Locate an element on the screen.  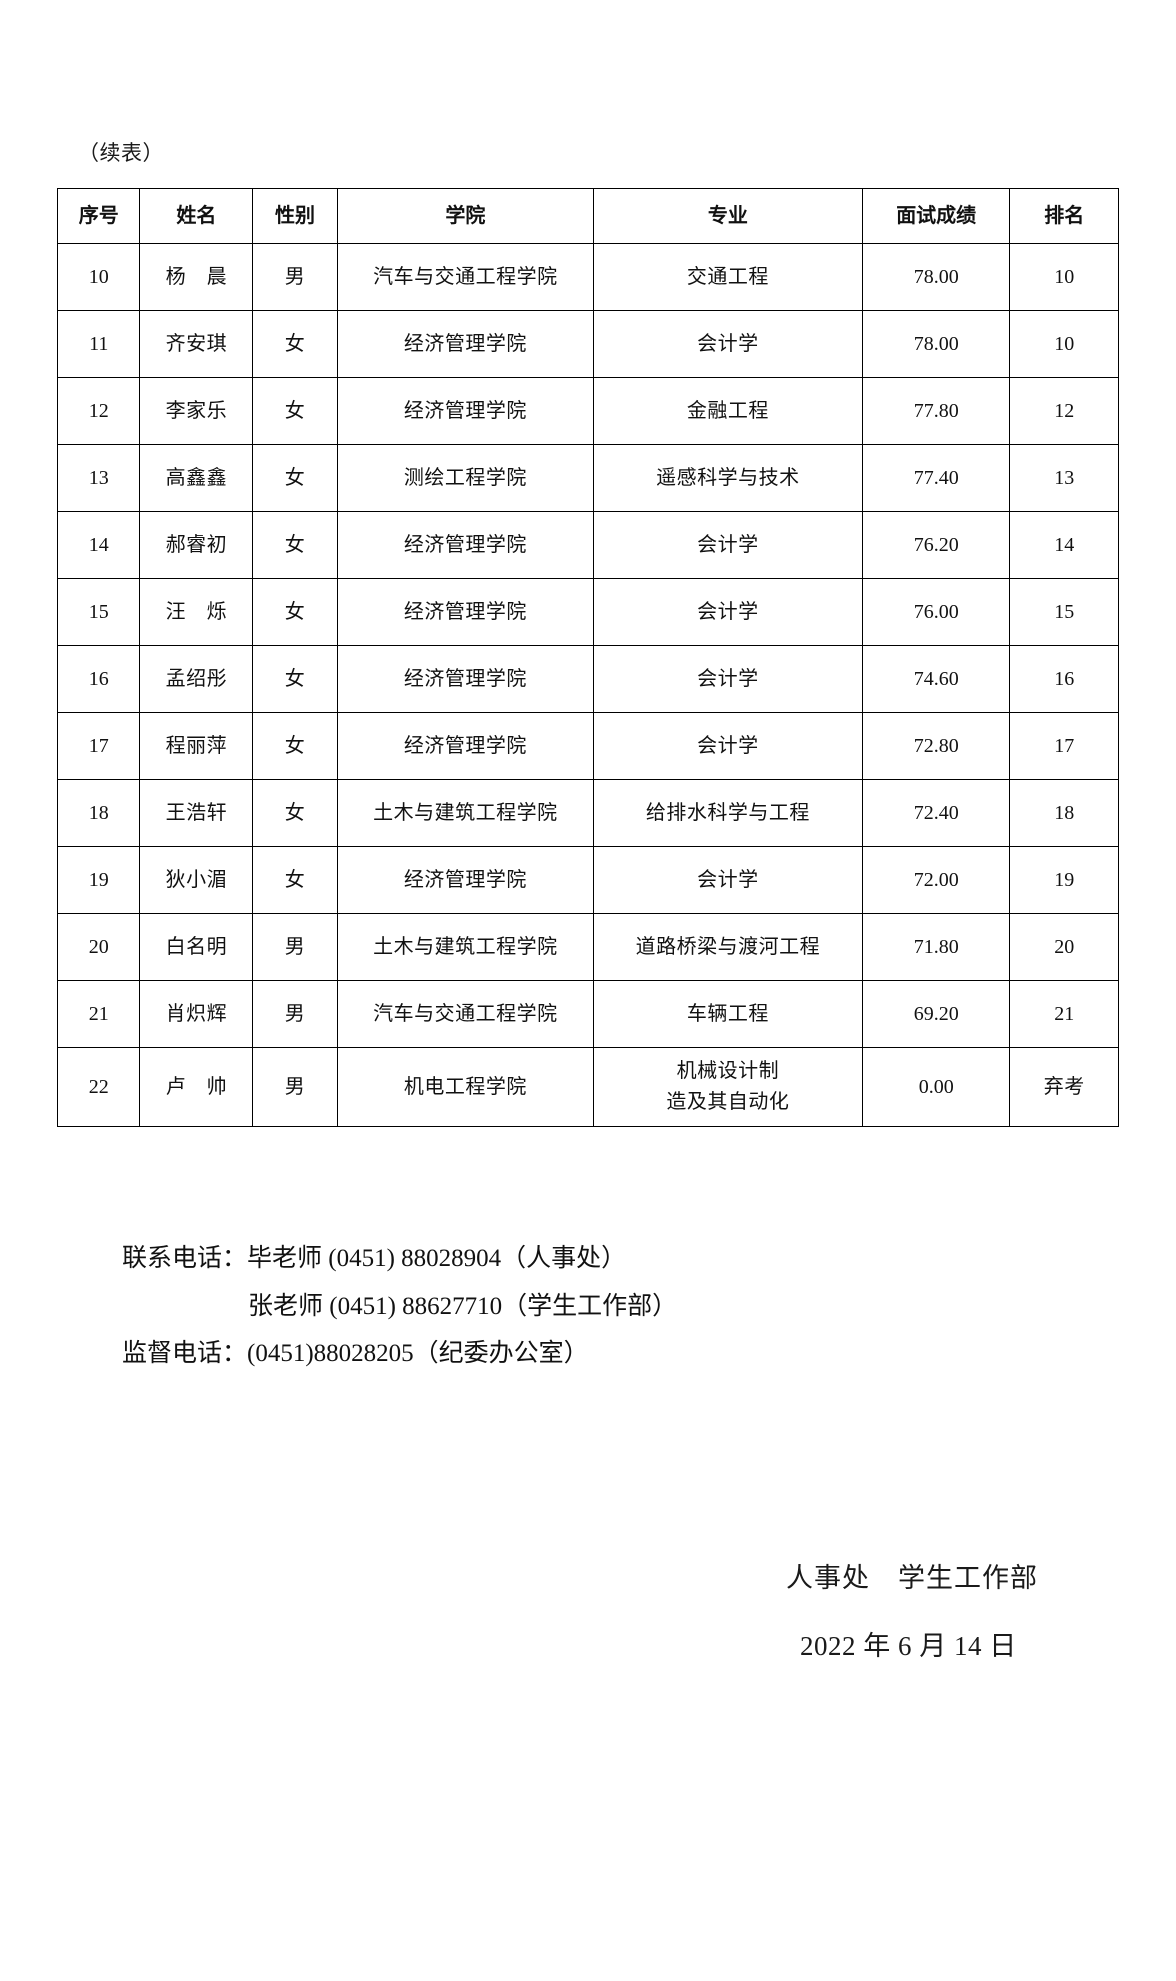
cell-name: 卢 帅 is located at coordinates (196, 1087).